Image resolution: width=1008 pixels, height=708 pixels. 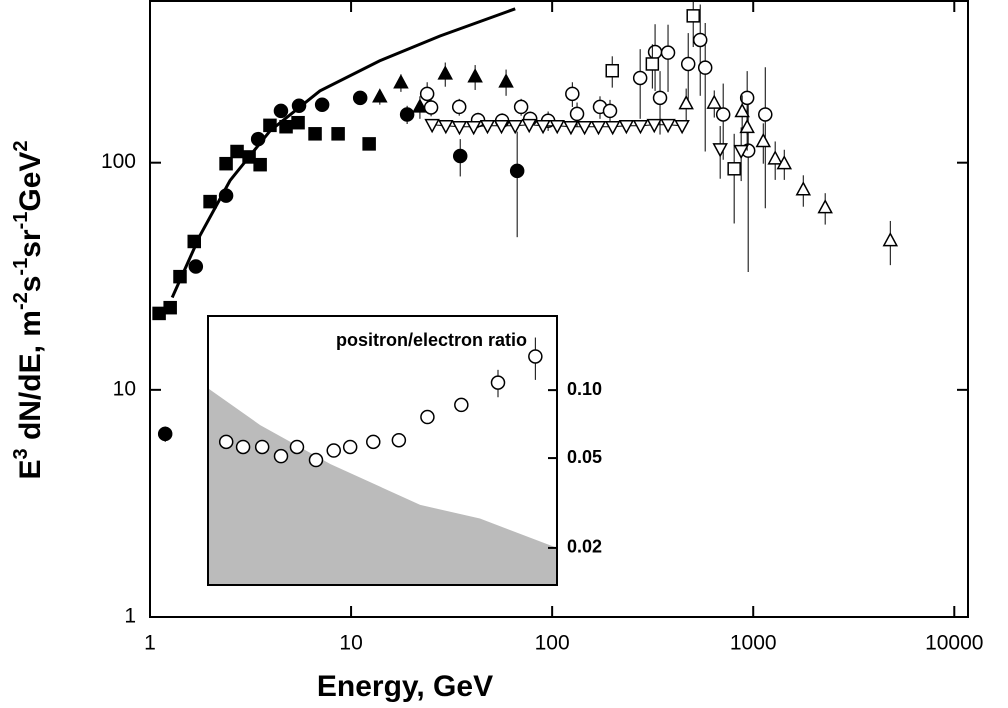 I want to click on x-axis-label: Energy, GeV, so click(x=405, y=686).